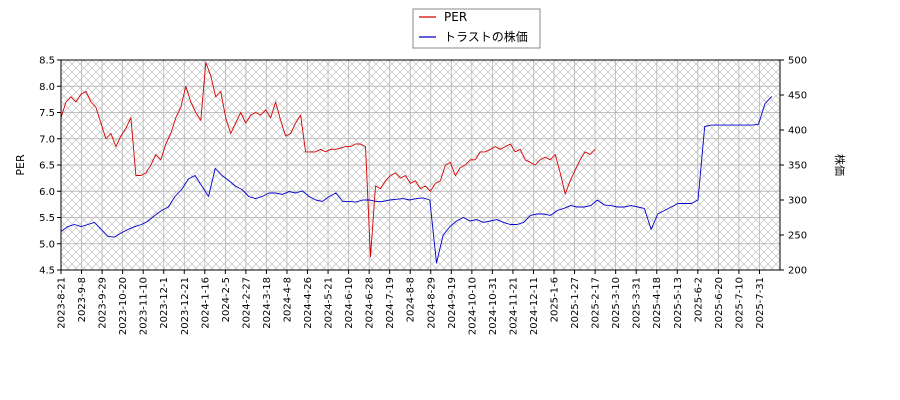 Image resolution: width=900 pixels, height=400 pixels. I want to click on x-tick-label: 2025-1-27, so click(575, 303).